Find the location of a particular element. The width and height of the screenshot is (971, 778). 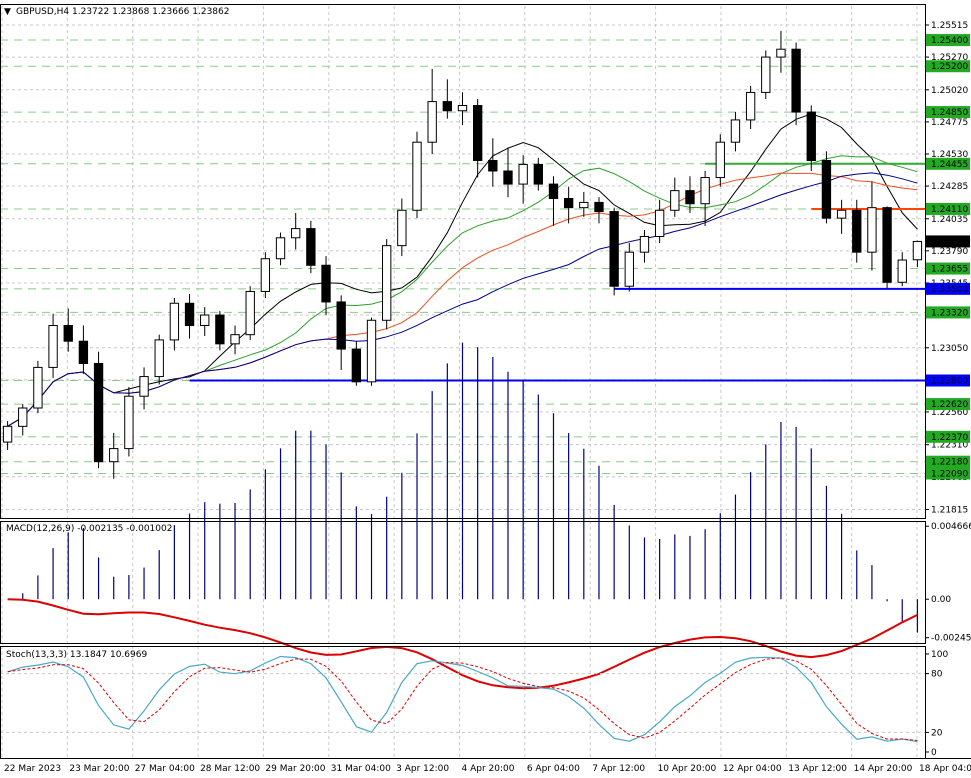

time-tick-label: 18 Apr 04:00 is located at coordinates (945, 769).